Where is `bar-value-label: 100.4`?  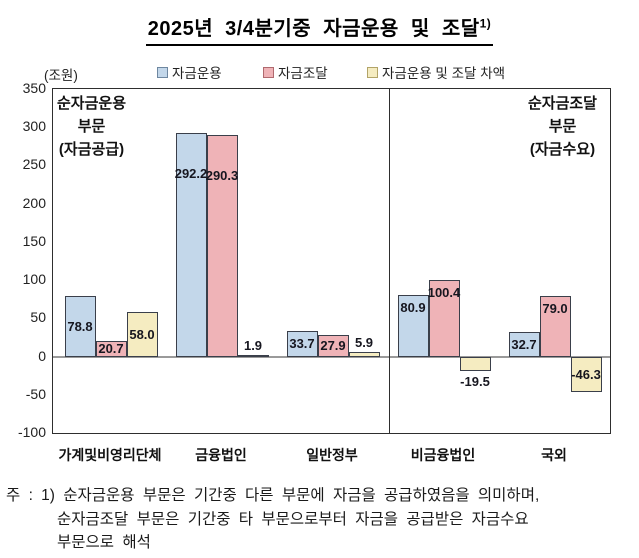 bar-value-label: 100.4 is located at coordinates (444, 292).